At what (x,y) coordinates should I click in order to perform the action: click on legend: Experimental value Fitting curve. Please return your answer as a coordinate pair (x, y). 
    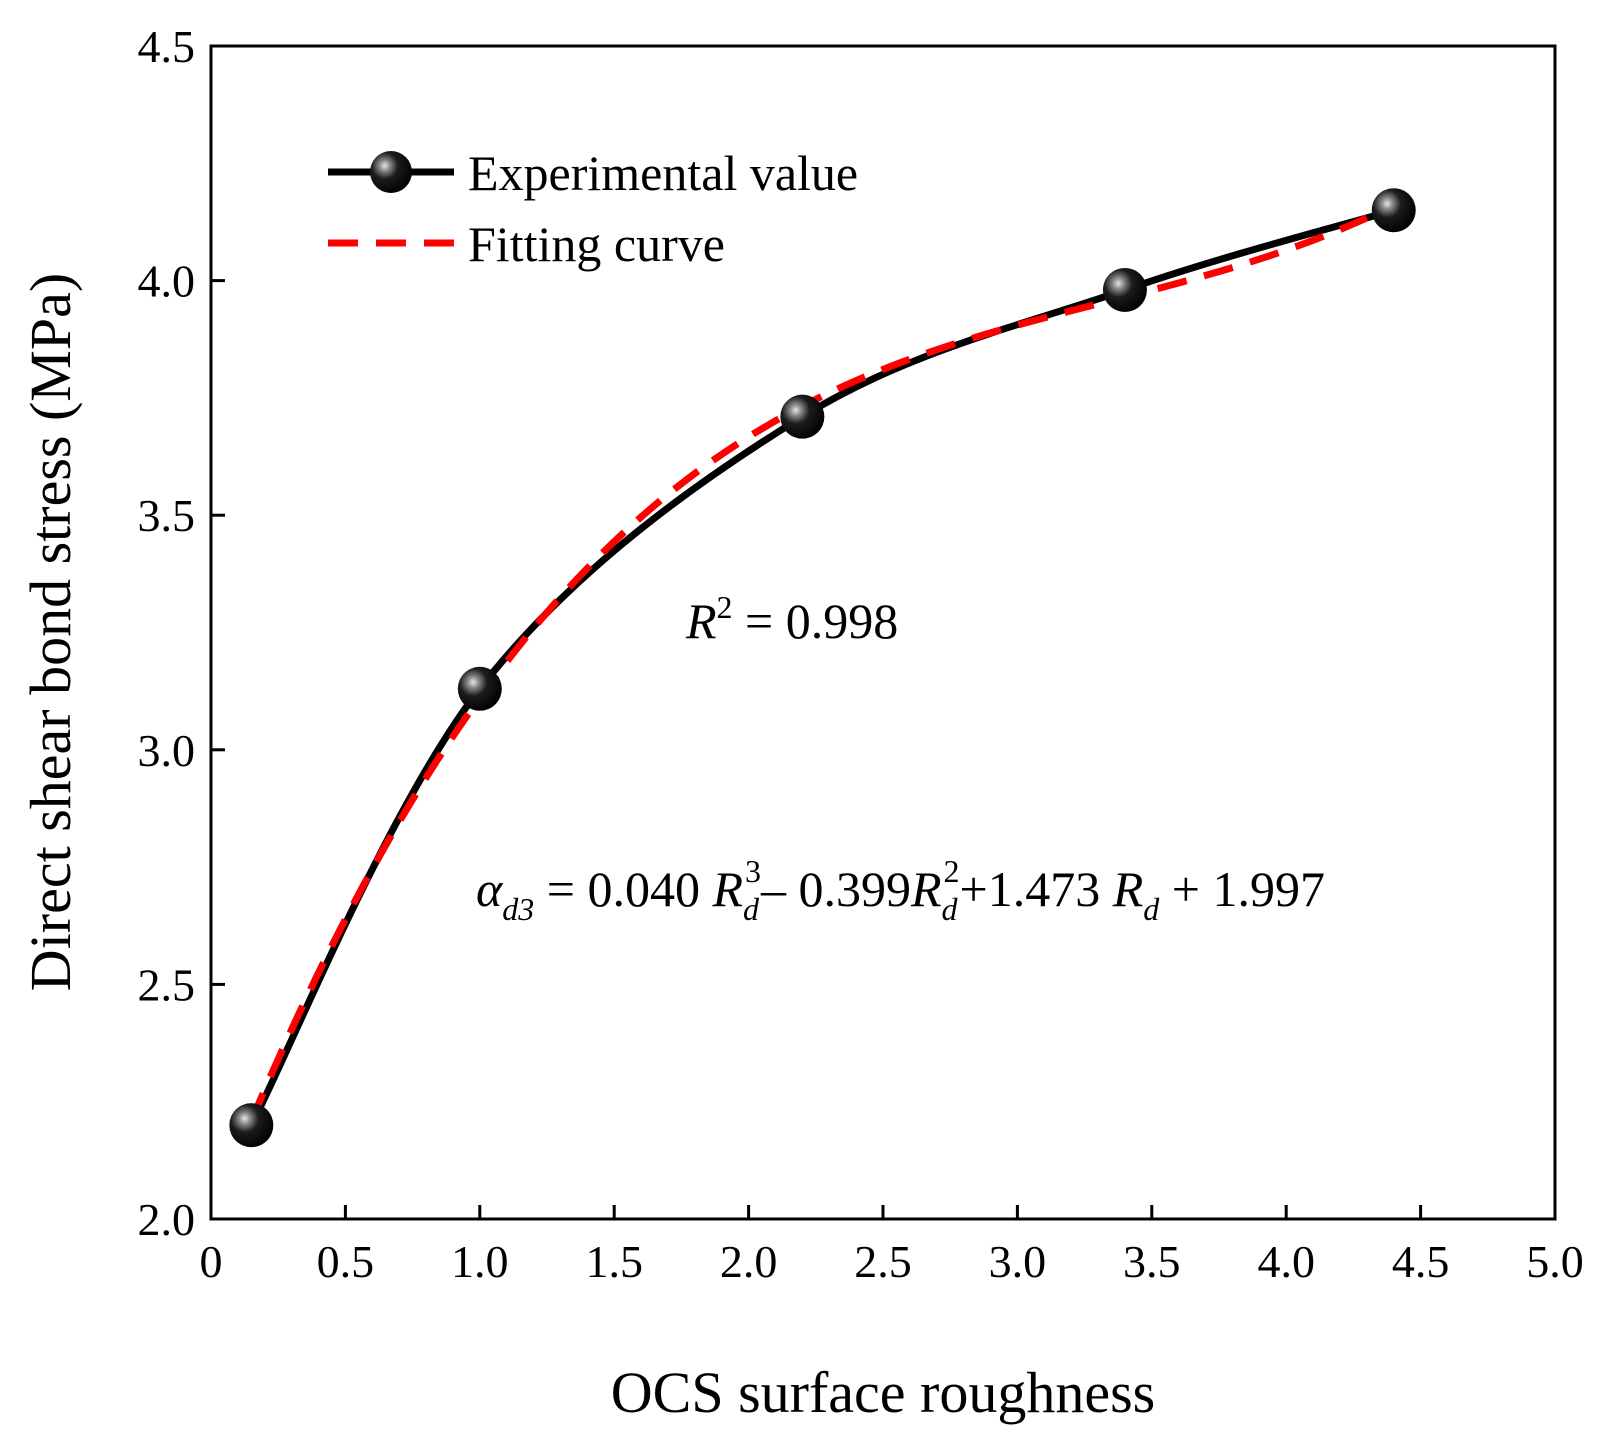
    Looking at the image, I should click on (593, 208).